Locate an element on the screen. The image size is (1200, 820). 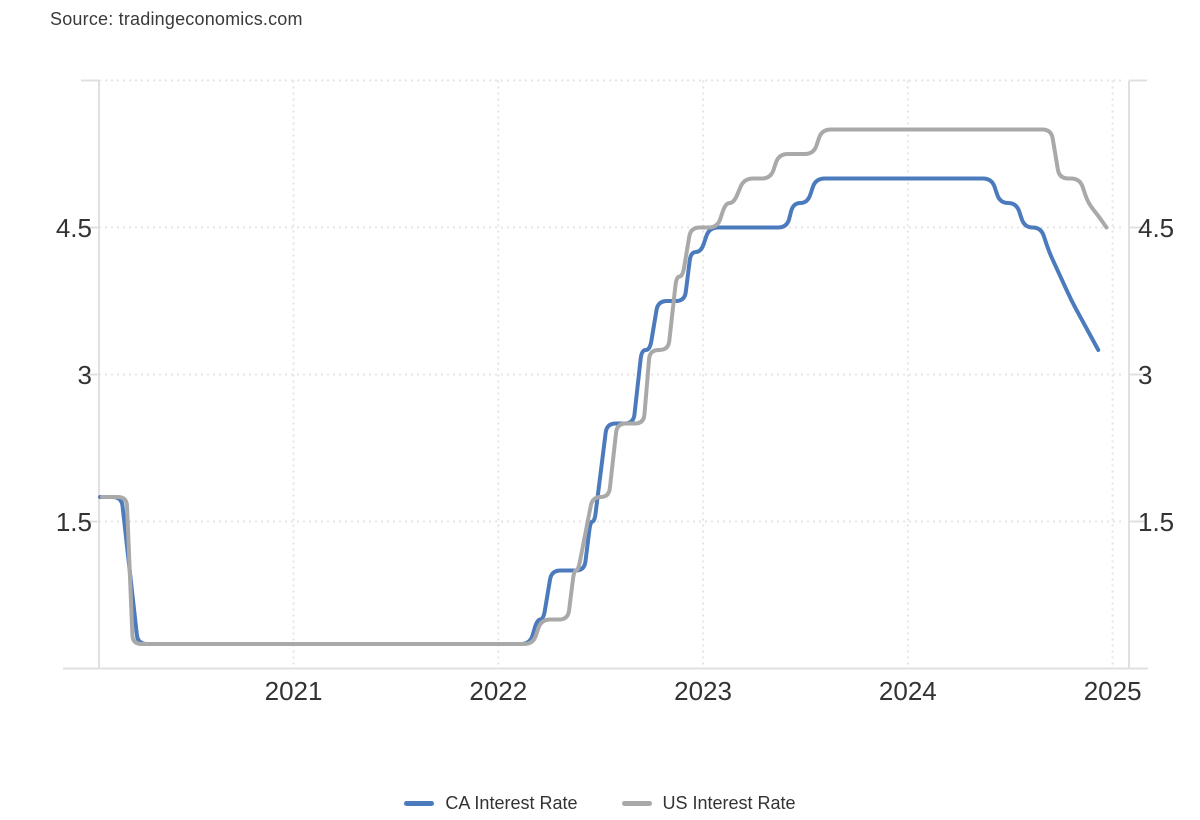
legend-label-ca: CA Interest Rate is located at coordinates (511, 802).